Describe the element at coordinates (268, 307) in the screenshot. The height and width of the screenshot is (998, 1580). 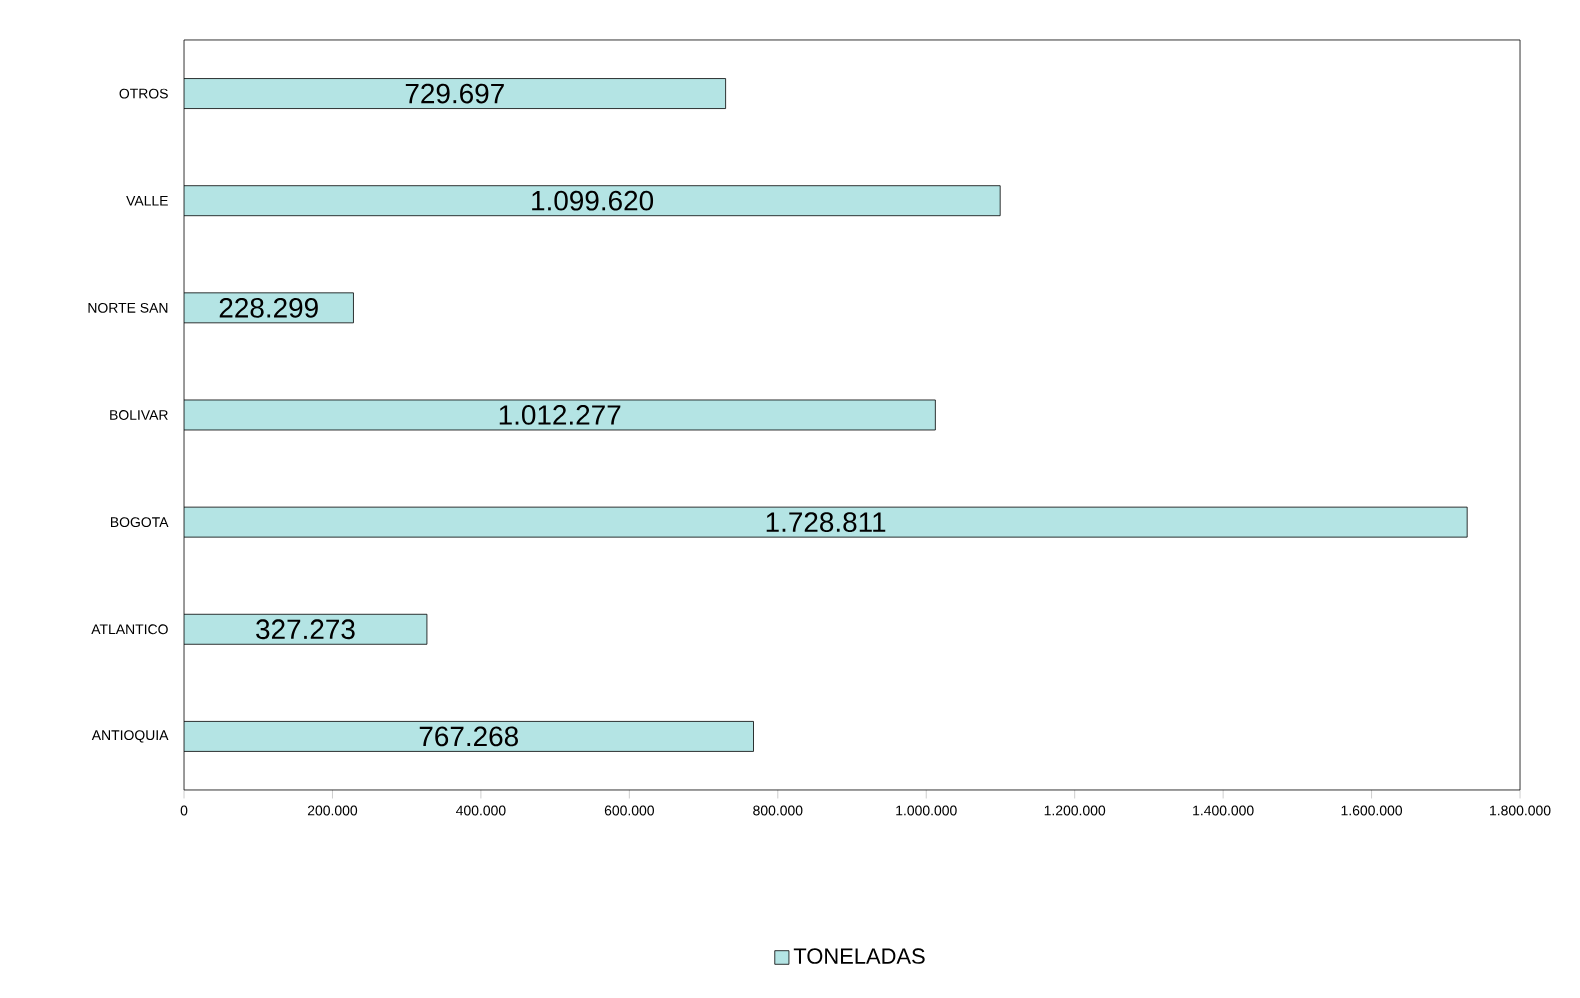
I see `data-label: 228.299` at that location.